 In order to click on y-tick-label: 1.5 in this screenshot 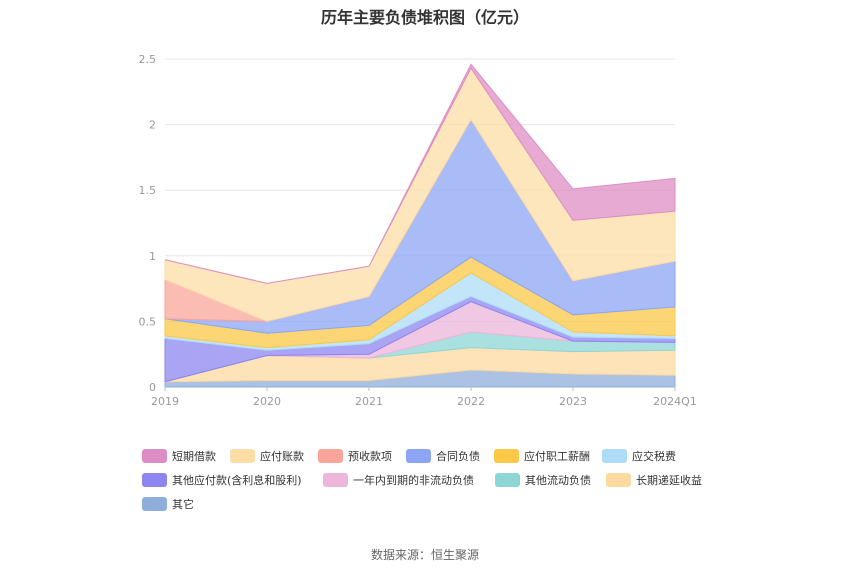, I will do `click(148, 190)`.